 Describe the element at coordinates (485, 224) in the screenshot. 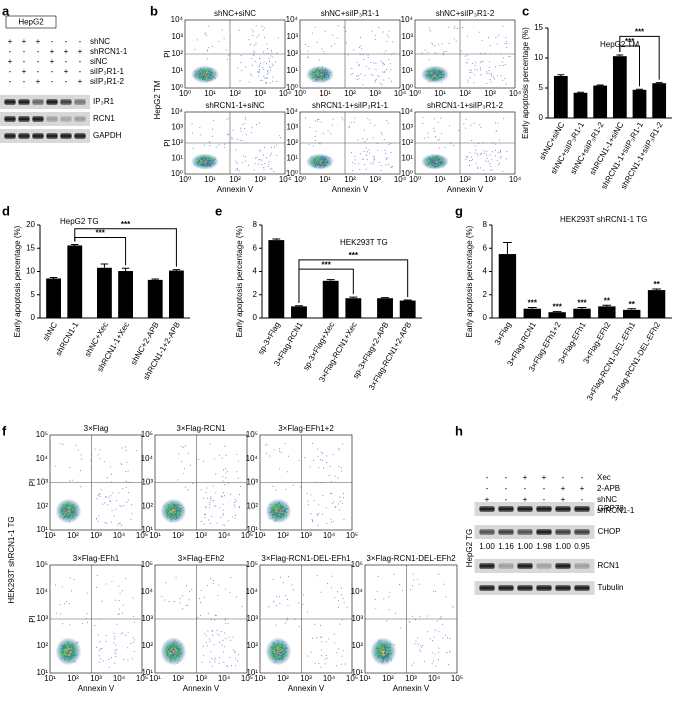

I see `y-tick-label: 8` at that location.